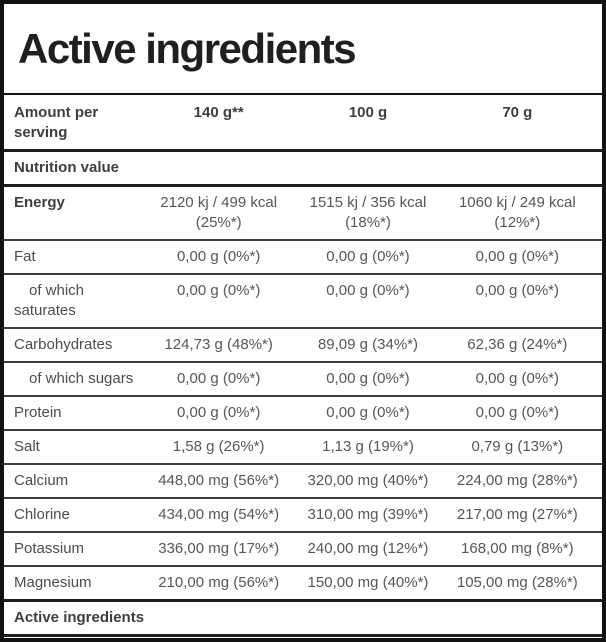 The width and height of the screenshot is (606, 642). Describe the element at coordinates (303, 637) in the screenshot. I see `table-row-vitargo: Vitargo® 127,27 g 90,91 g 63,64 g` at that location.